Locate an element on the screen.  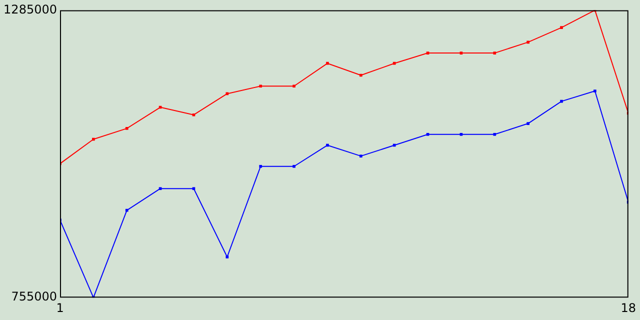
x-tick-label: 18 is located at coordinates (628, 307).